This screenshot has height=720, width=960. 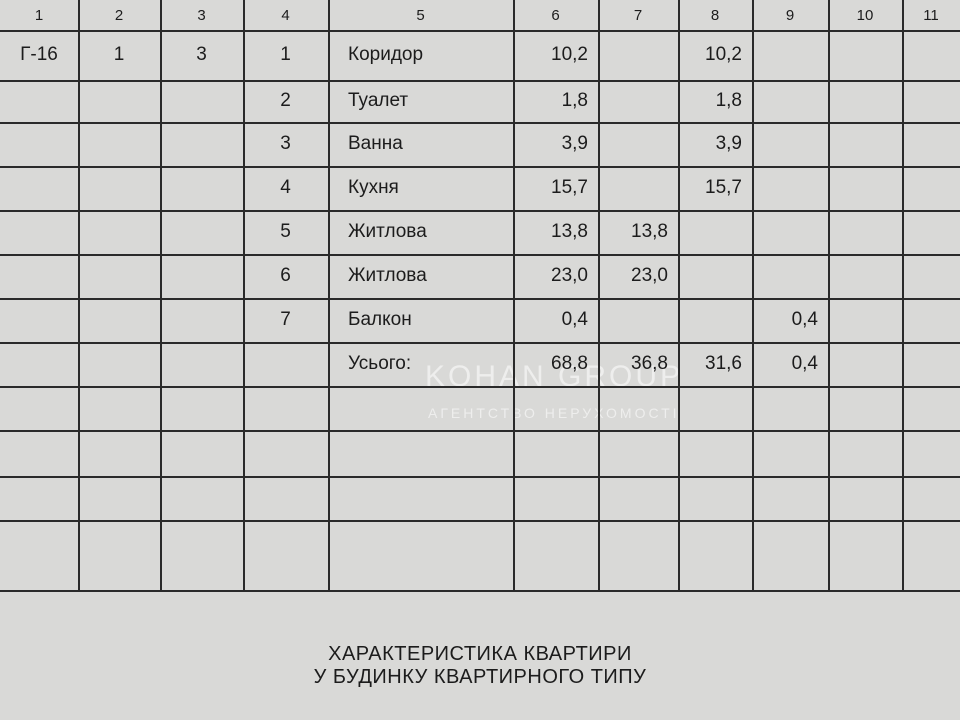 What do you see at coordinates (554, 413) in the screenshot?
I see `watermark-tagline: АГЕНТСТВО НЕРУХОМОСТІ` at bounding box center [554, 413].